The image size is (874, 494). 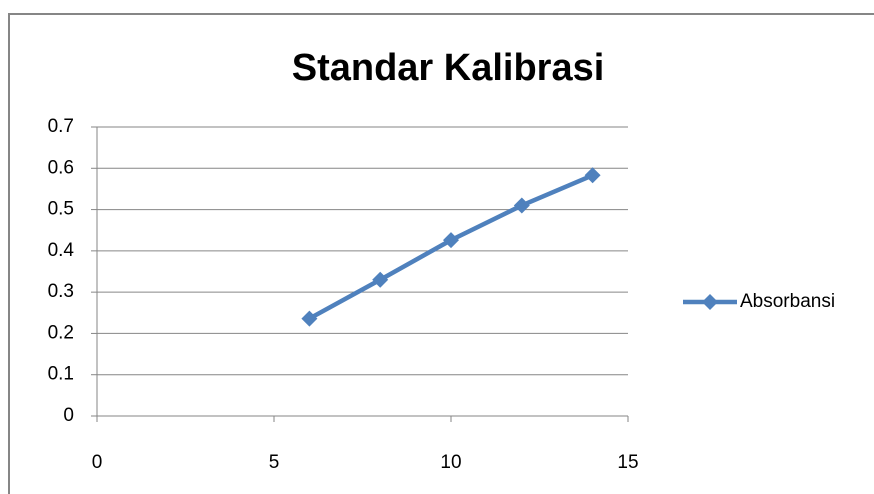 I want to click on y-tick-label: 0, so click(x=68, y=415).